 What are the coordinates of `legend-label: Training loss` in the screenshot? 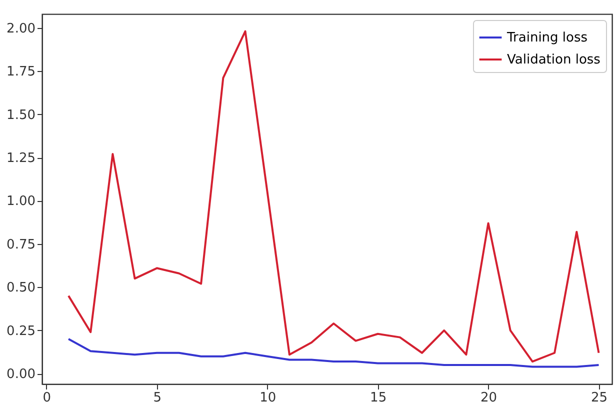 It's located at (547, 38).